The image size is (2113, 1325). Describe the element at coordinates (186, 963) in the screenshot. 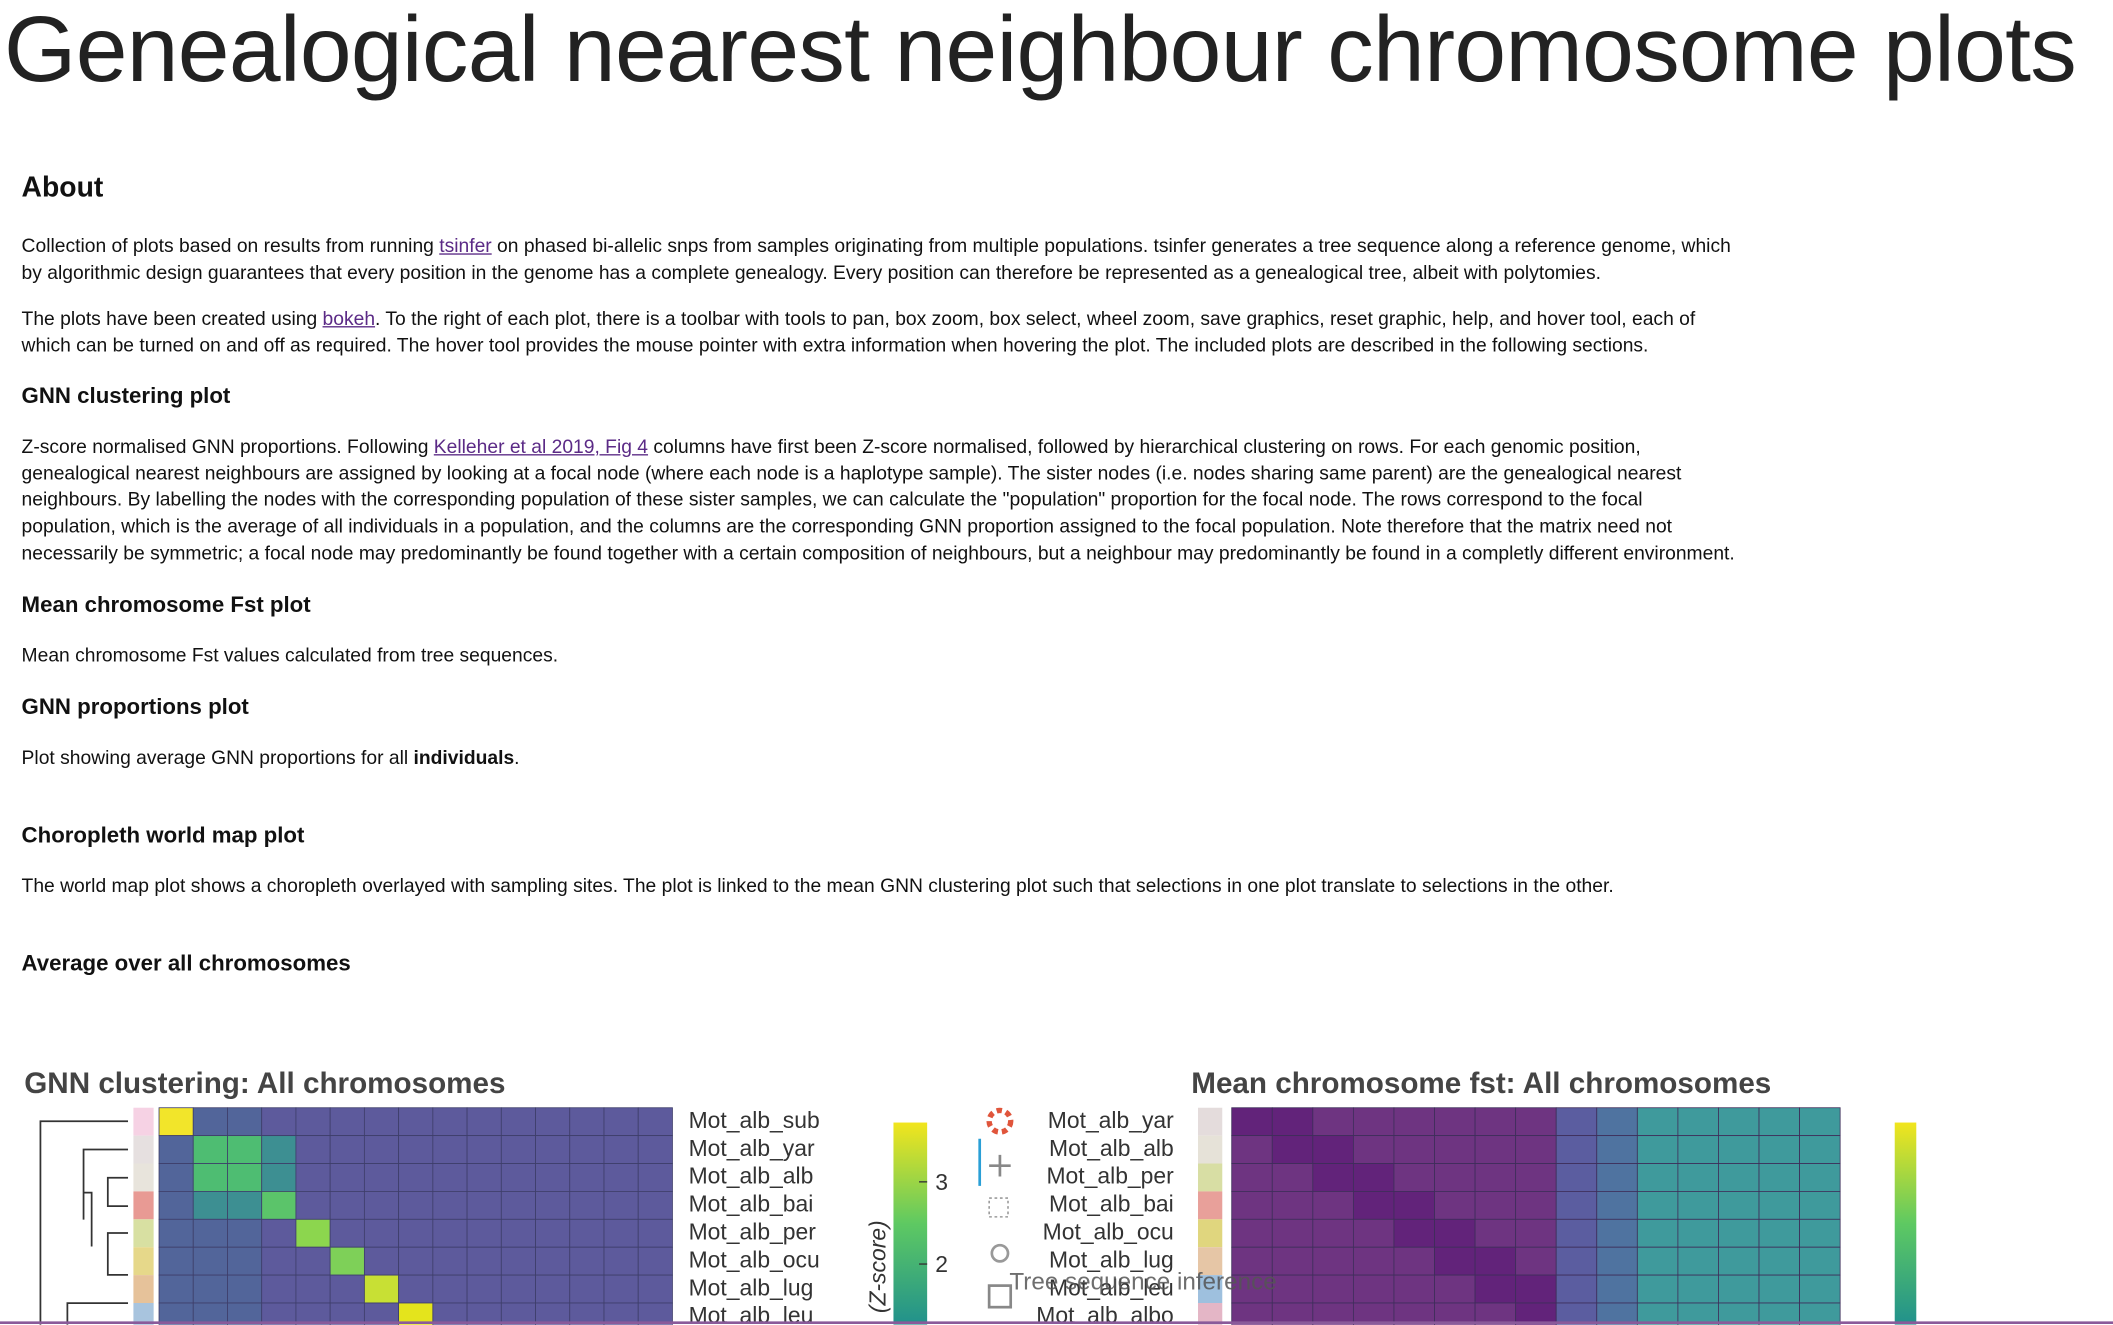

I see `section-heading: Average over all chromosomes` at that location.